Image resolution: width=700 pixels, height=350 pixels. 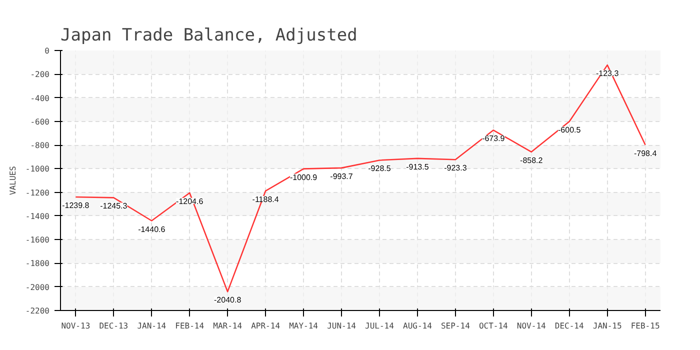 What do you see at coordinates (266, 199) in the screenshot?
I see `data-label: -1188.4` at bounding box center [266, 199].